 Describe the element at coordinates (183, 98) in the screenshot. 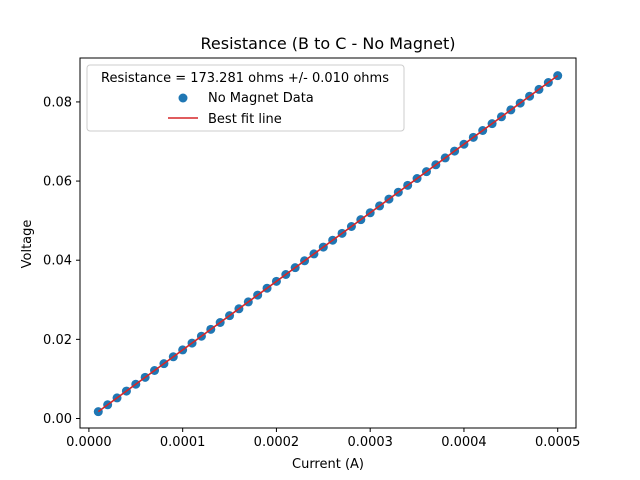

I see `legend-scatter-marker` at that location.